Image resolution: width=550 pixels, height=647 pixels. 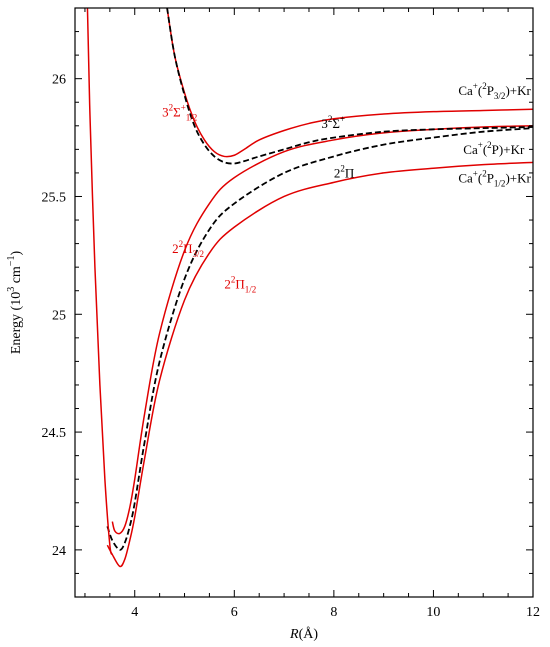 What do you see at coordinates (54, 197) in the screenshot?
I see `y-tick-label: 25.5` at bounding box center [54, 197].